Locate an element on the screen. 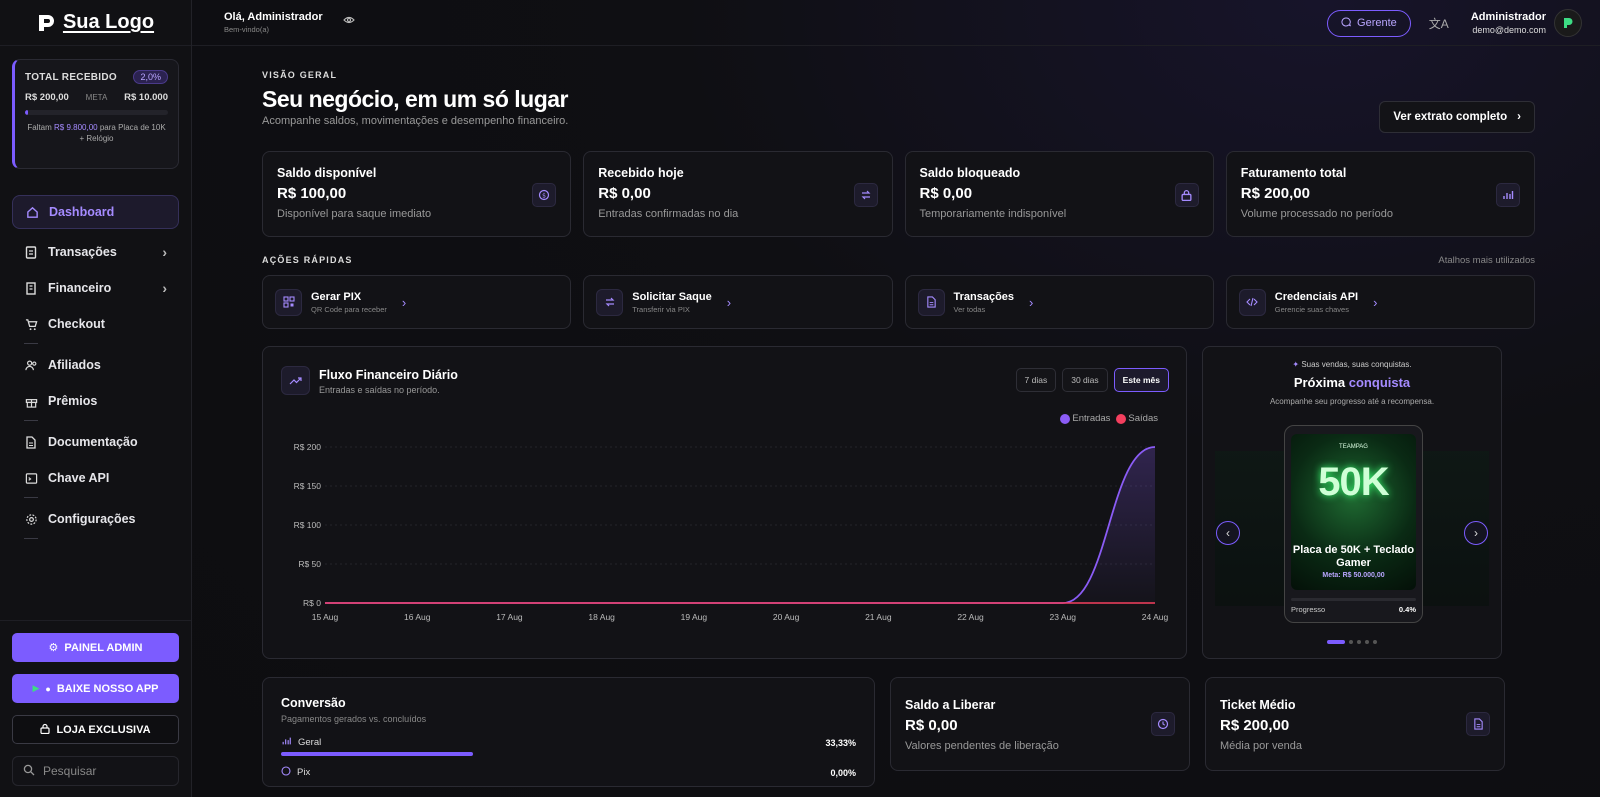 Image resolution: width=1600 pixels, height=797 pixels. painel-admin-button: ⚙ PAINEL ADMIN is located at coordinates (95, 647).